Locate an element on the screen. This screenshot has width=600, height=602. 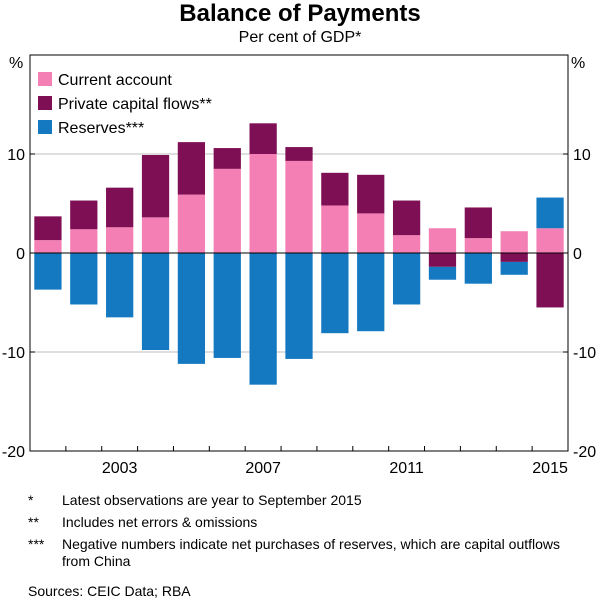
x-tick-label: 2007 is located at coordinates (263, 468).